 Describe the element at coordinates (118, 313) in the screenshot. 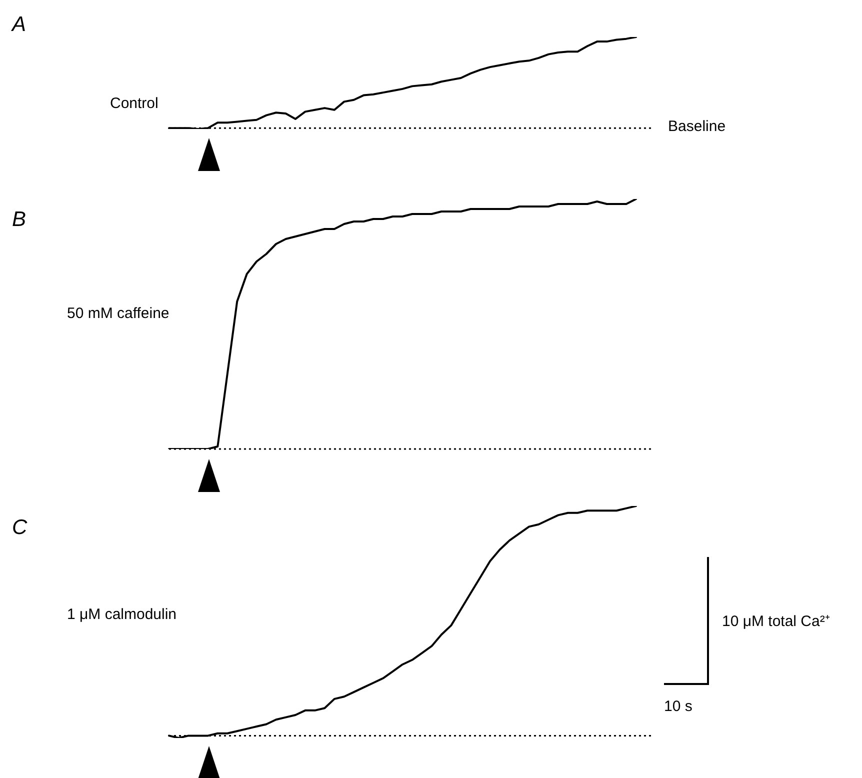

I see `text: 50 mM caffeine` at that location.